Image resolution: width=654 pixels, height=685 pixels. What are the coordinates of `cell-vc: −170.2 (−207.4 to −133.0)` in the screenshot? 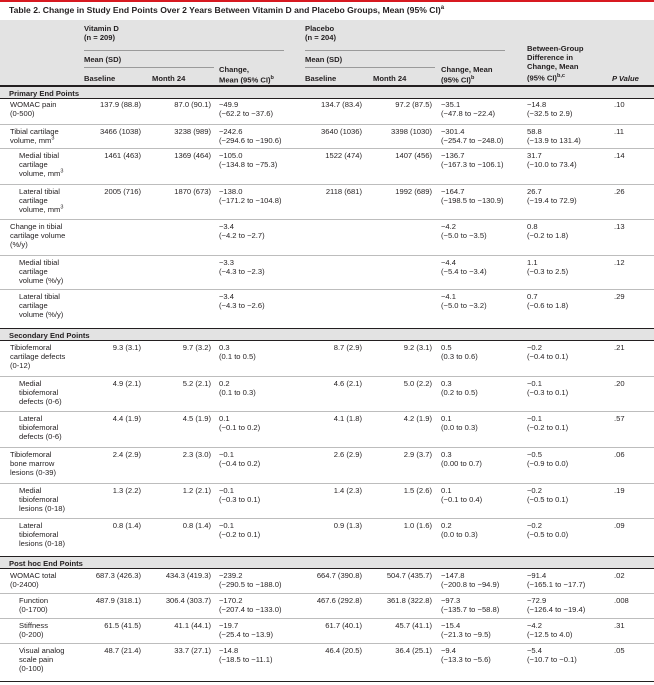 It's located at (250, 605).